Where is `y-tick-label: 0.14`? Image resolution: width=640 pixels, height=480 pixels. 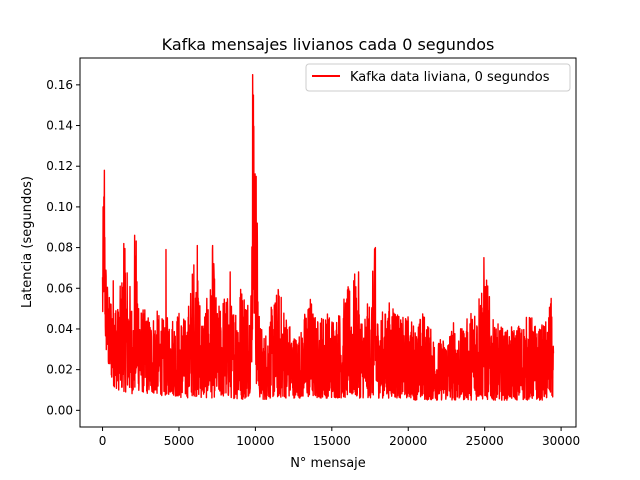
y-tick-label: 0.14 is located at coordinates (59, 126).